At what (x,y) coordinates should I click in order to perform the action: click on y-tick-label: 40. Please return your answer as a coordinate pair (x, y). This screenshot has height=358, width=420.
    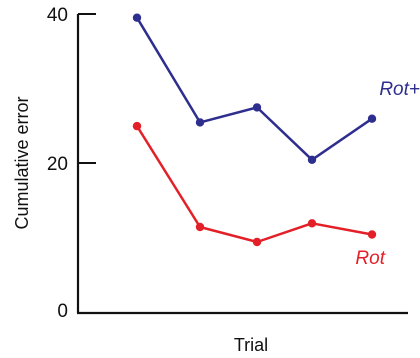
    Looking at the image, I should click on (57, 15).